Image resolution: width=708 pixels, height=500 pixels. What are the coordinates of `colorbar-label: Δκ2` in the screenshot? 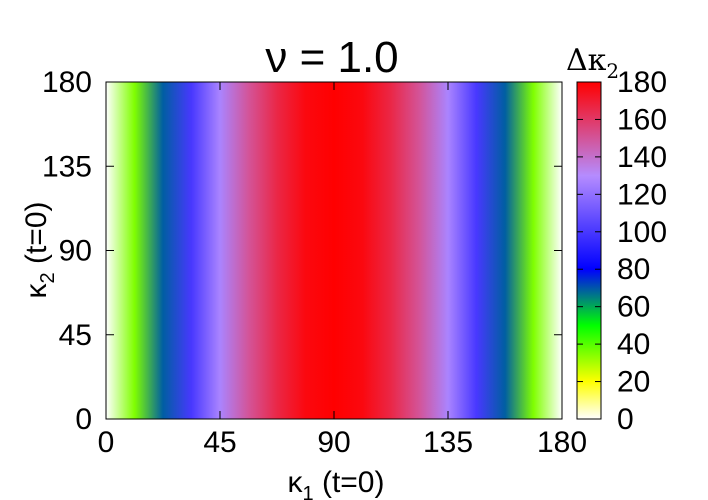 It's located at (592, 63).